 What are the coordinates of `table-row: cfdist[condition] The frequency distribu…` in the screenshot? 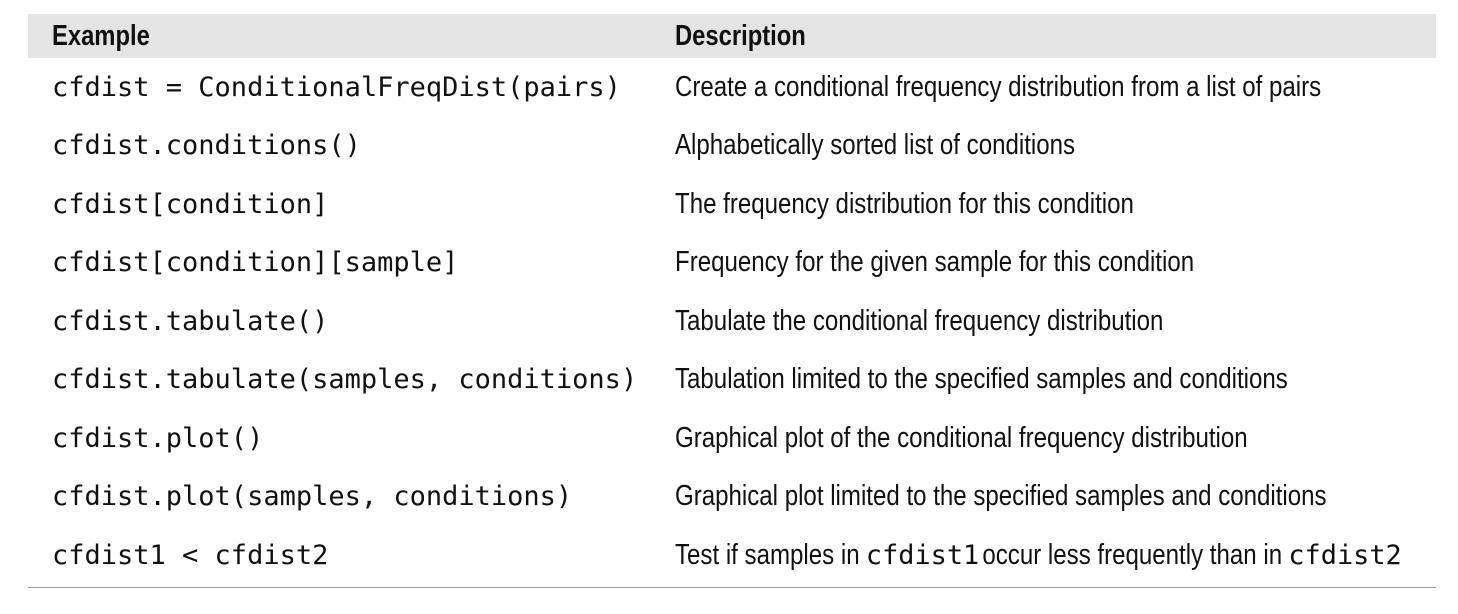 It's located at (732, 204).